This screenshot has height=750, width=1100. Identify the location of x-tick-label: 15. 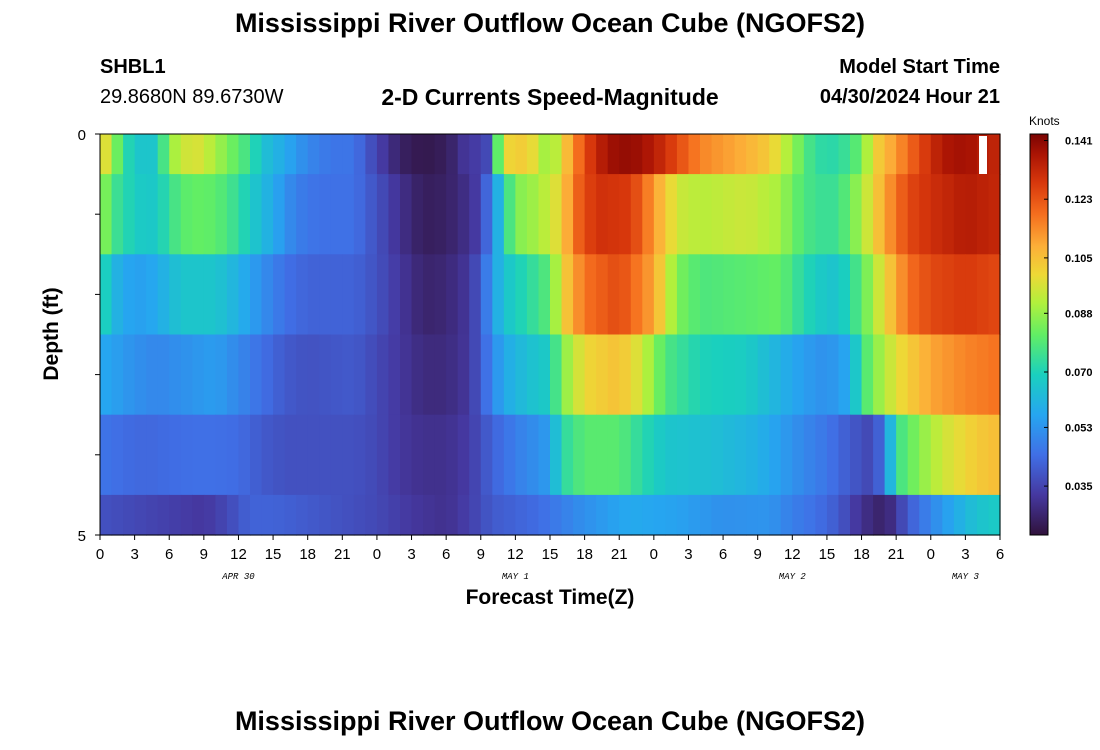
(550, 554).